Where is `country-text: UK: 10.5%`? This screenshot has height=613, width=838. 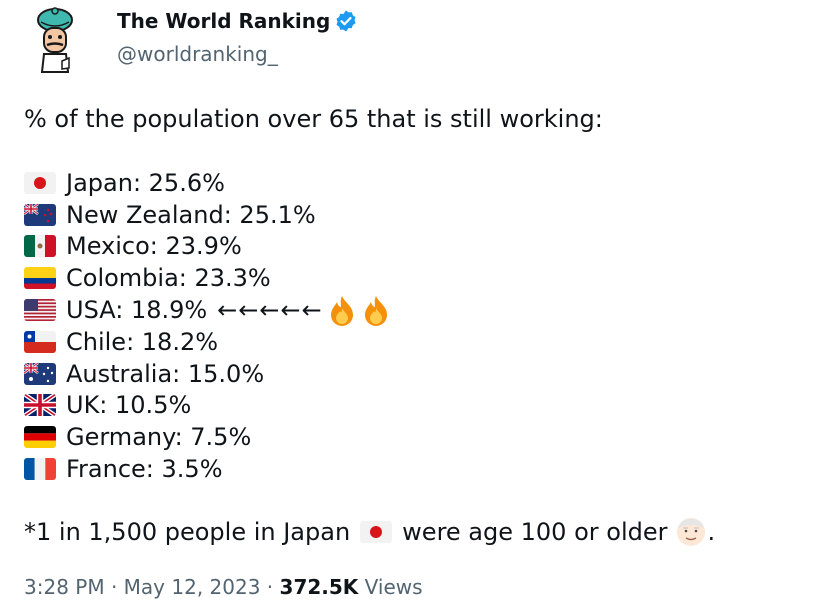 country-text: UK: 10.5% is located at coordinates (129, 405).